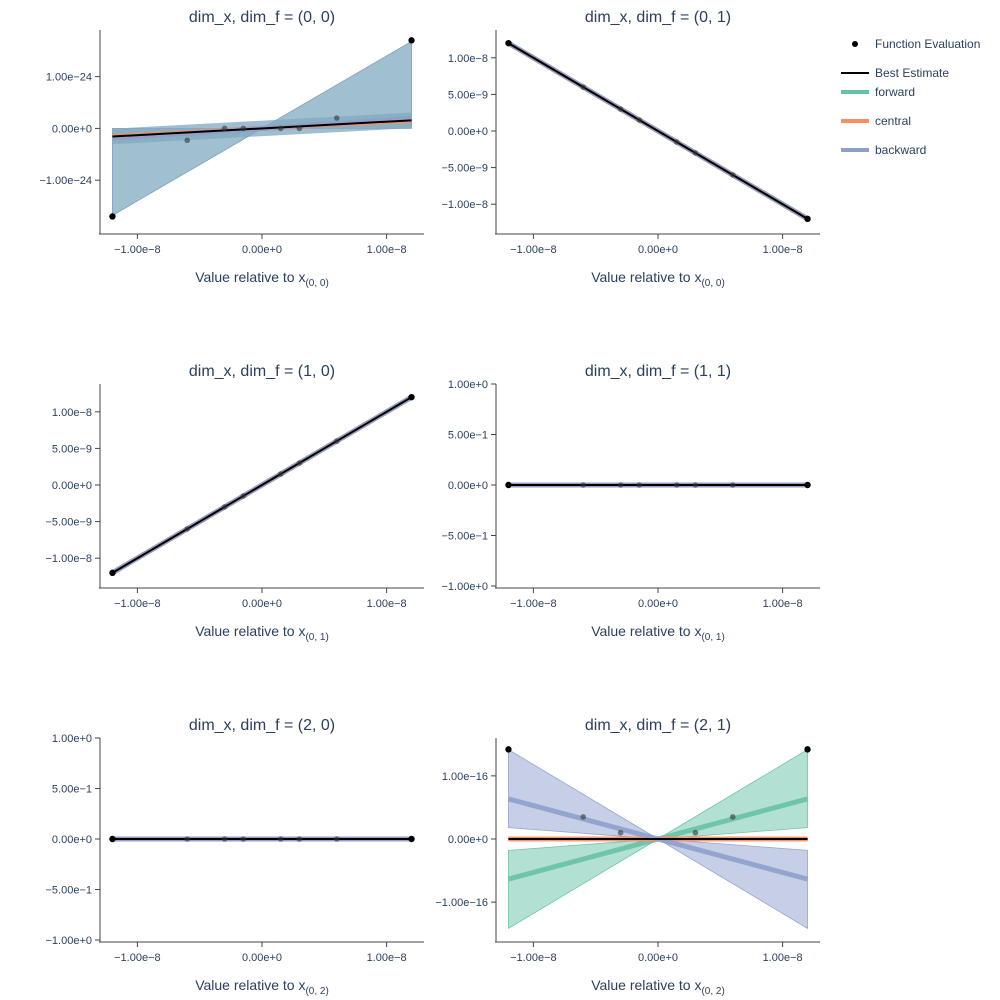  What do you see at coordinates (69, 559) in the screenshot?
I see `y-tick-label: −1.00e−8` at bounding box center [69, 559].